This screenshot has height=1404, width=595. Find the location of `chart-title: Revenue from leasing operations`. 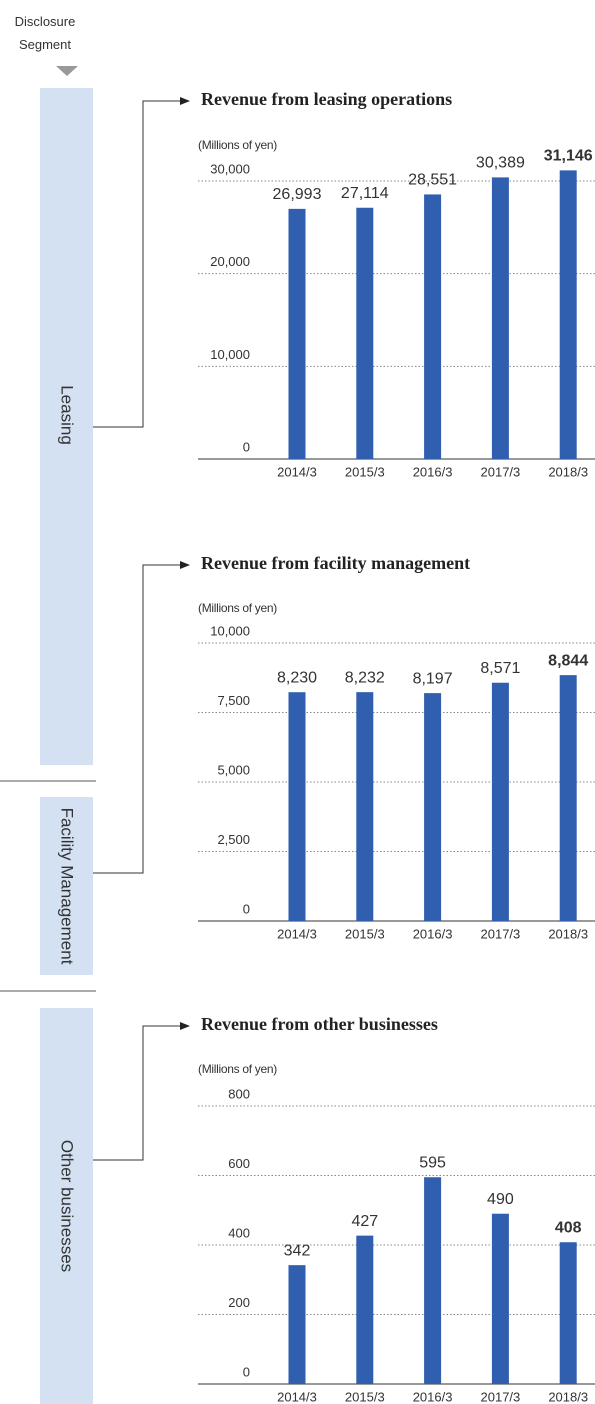

chart-title: Revenue from leasing operations is located at coordinates (326, 99).